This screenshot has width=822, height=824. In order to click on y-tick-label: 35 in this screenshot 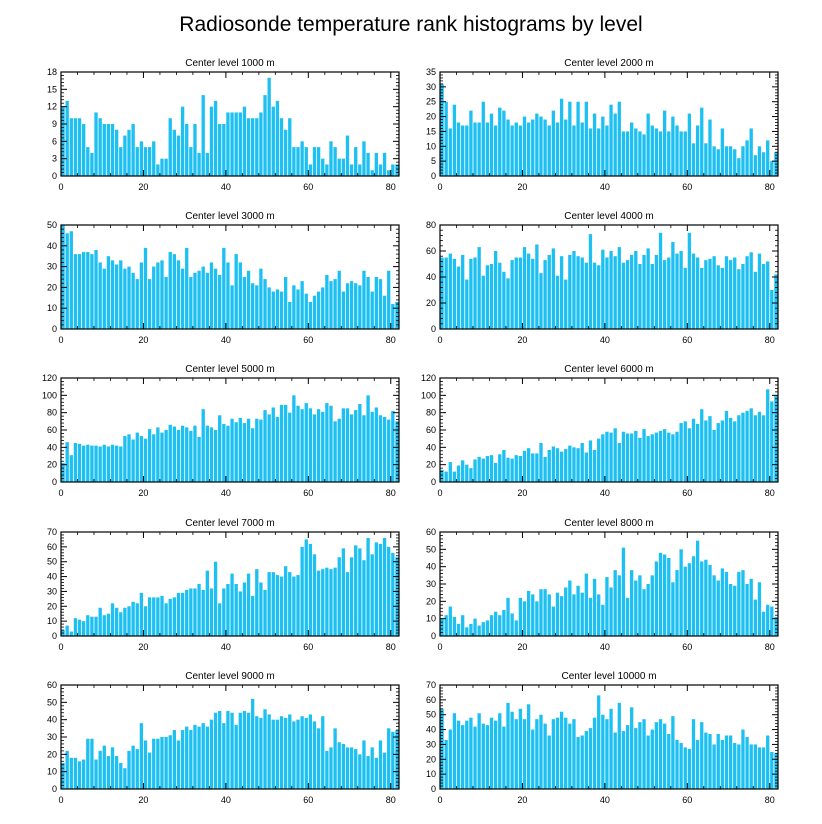, I will do `click(431, 72)`.